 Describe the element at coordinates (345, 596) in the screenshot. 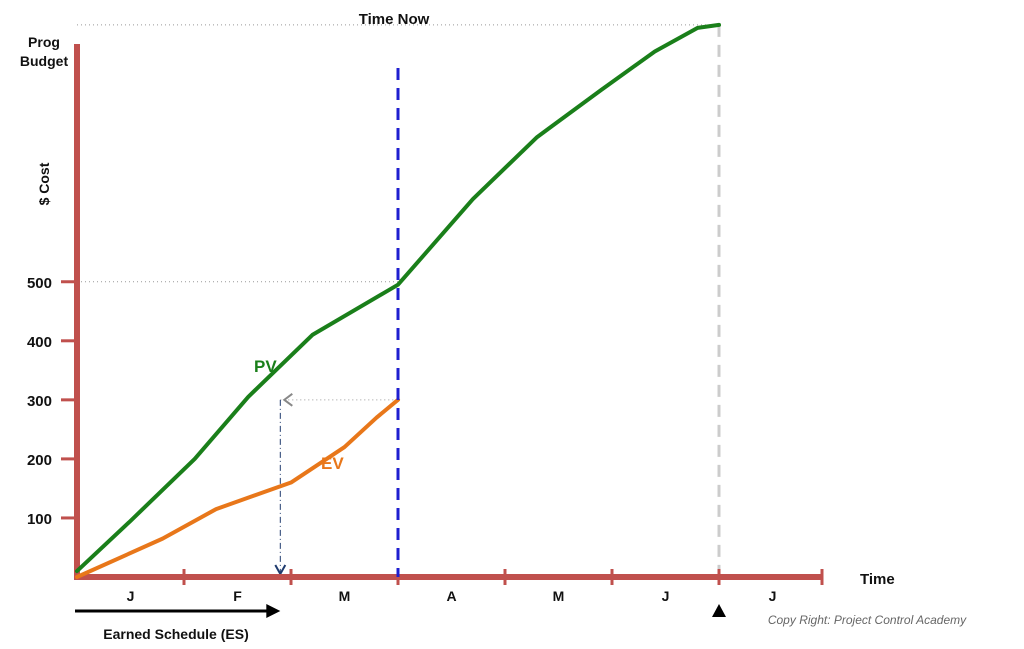

I see `month-label-3: M` at that location.